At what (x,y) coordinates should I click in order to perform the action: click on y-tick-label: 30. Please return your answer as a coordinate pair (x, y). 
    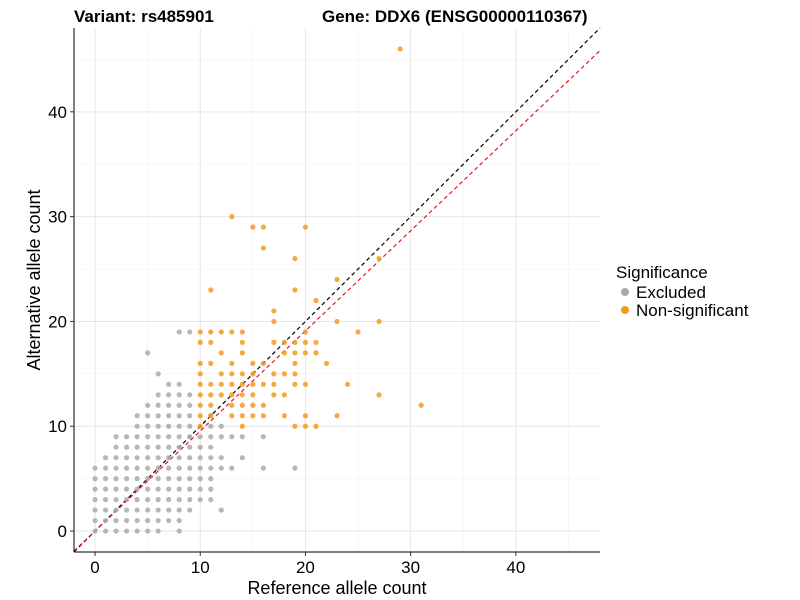
    Looking at the image, I should click on (57, 217).